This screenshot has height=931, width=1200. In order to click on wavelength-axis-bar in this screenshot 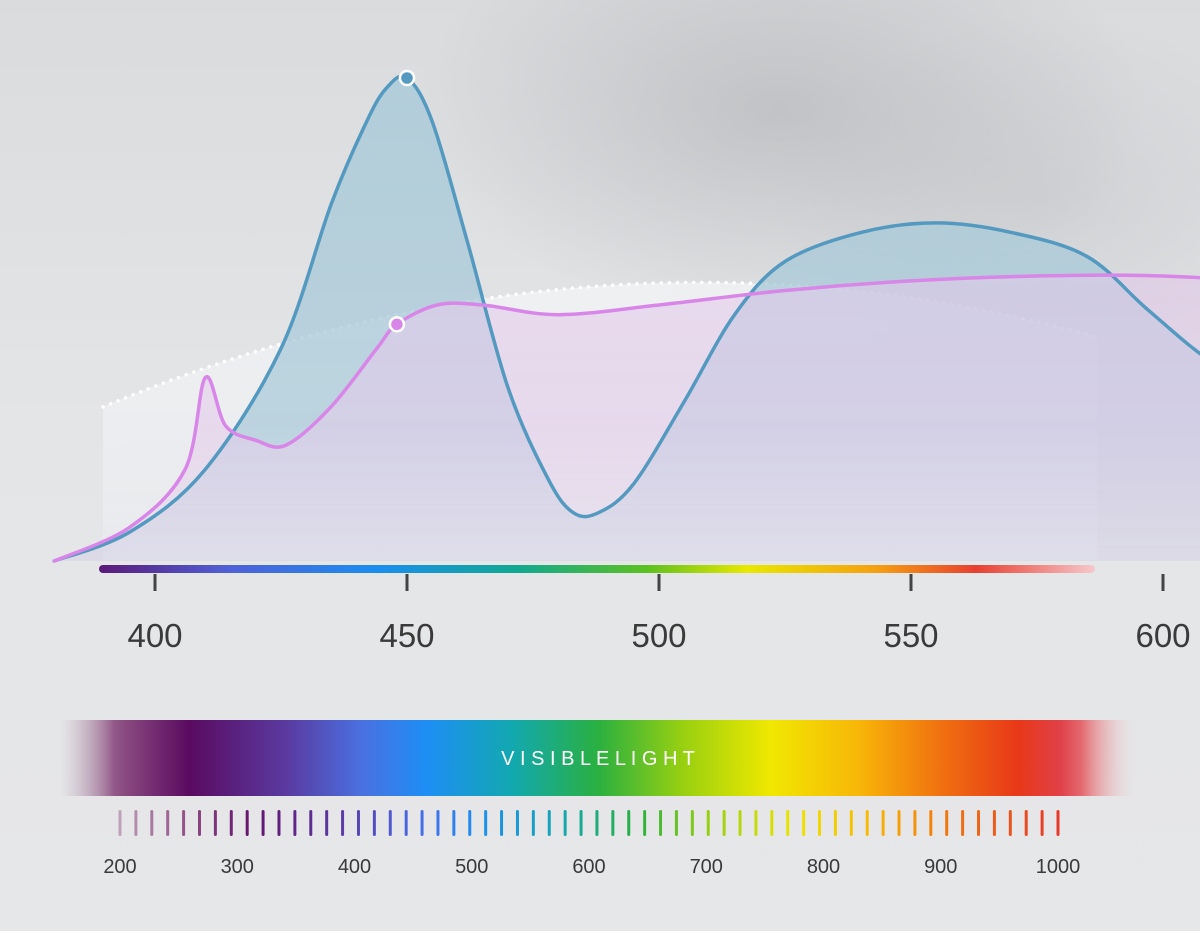, I will do `click(597, 569)`.